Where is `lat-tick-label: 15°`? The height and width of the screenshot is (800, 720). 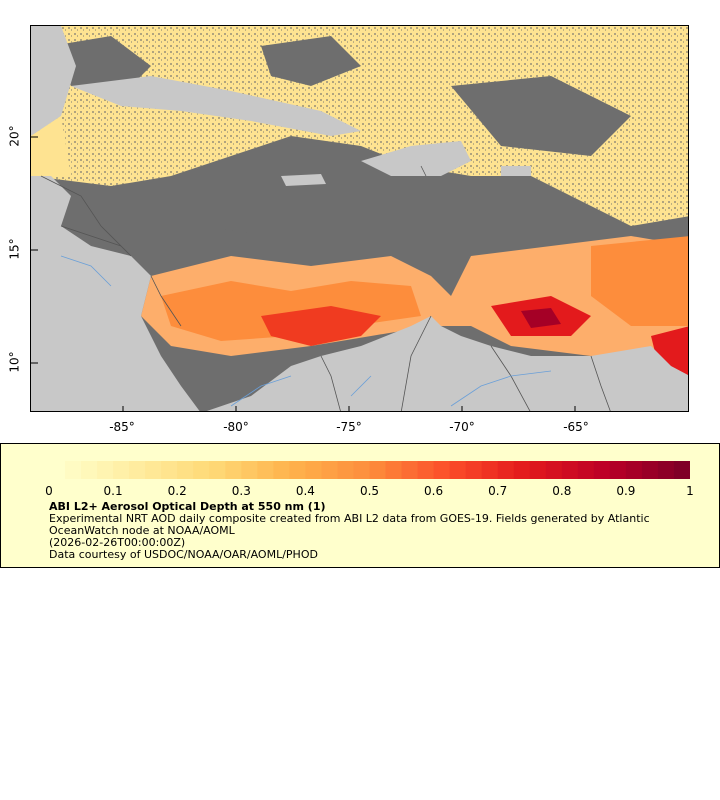 lat-tick-label: 15° is located at coordinates (14, 249).